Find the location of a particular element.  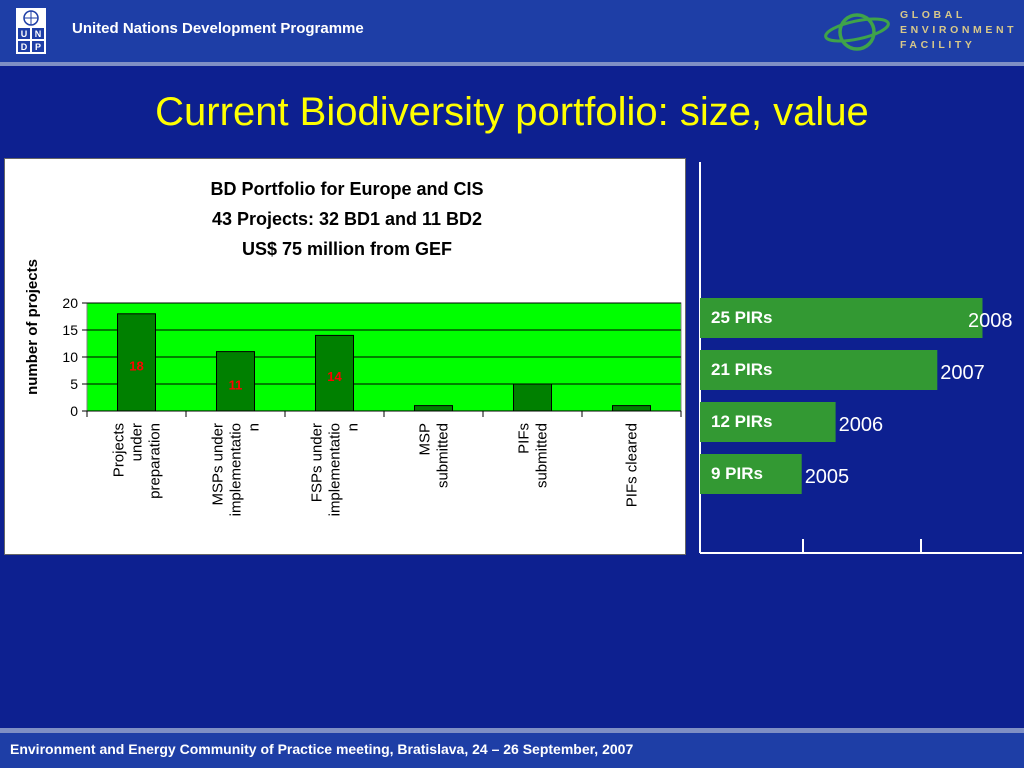

category-label-line: PIFs cleared is located at coordinates (632, 465).